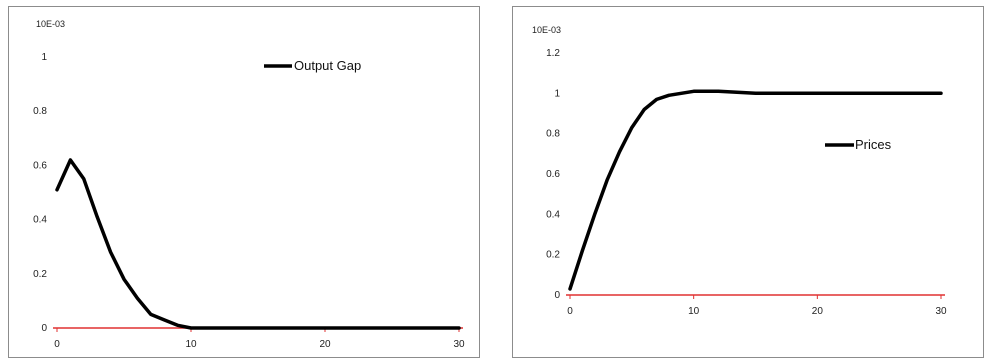  What do you see at coordinates (873, 144) in the screenshot?
I see `legend-label: Prices` at bounding box center [873, 144].